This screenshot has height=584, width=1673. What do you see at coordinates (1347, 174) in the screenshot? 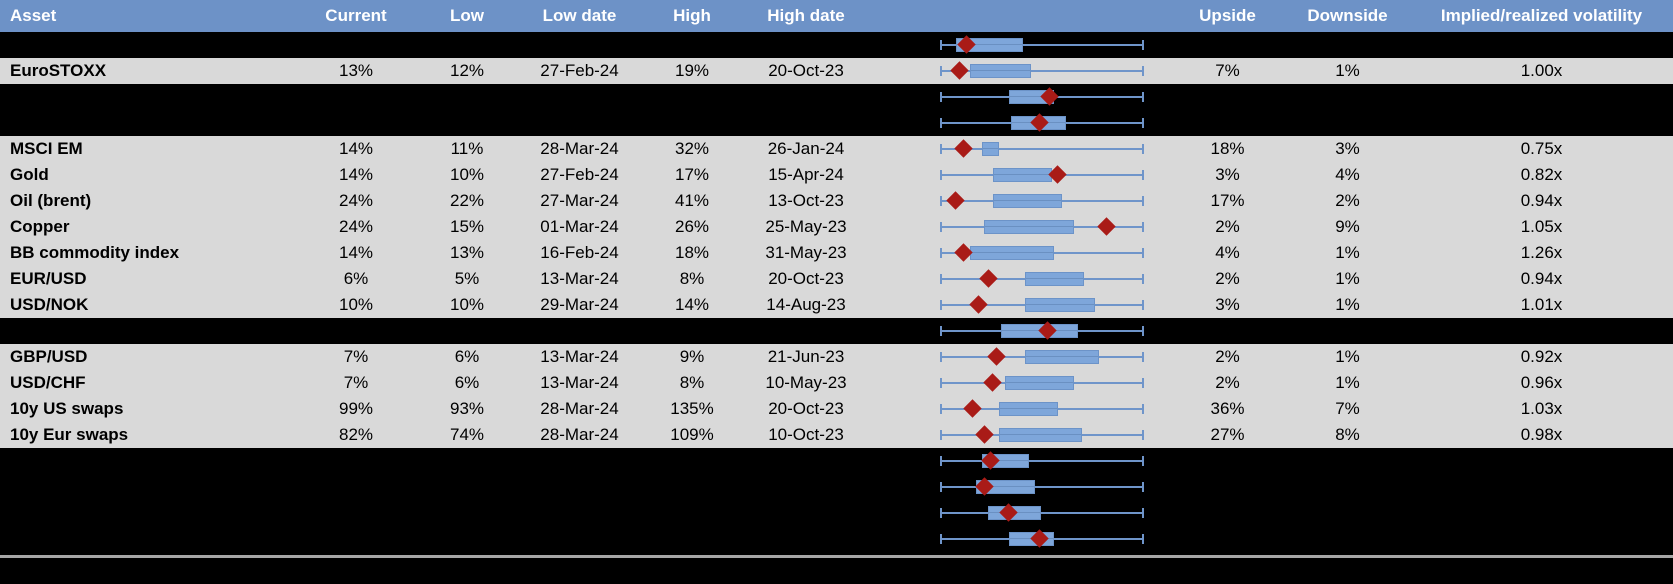
I see `cell-downside: 4%` at bounding box center [1347, 174].